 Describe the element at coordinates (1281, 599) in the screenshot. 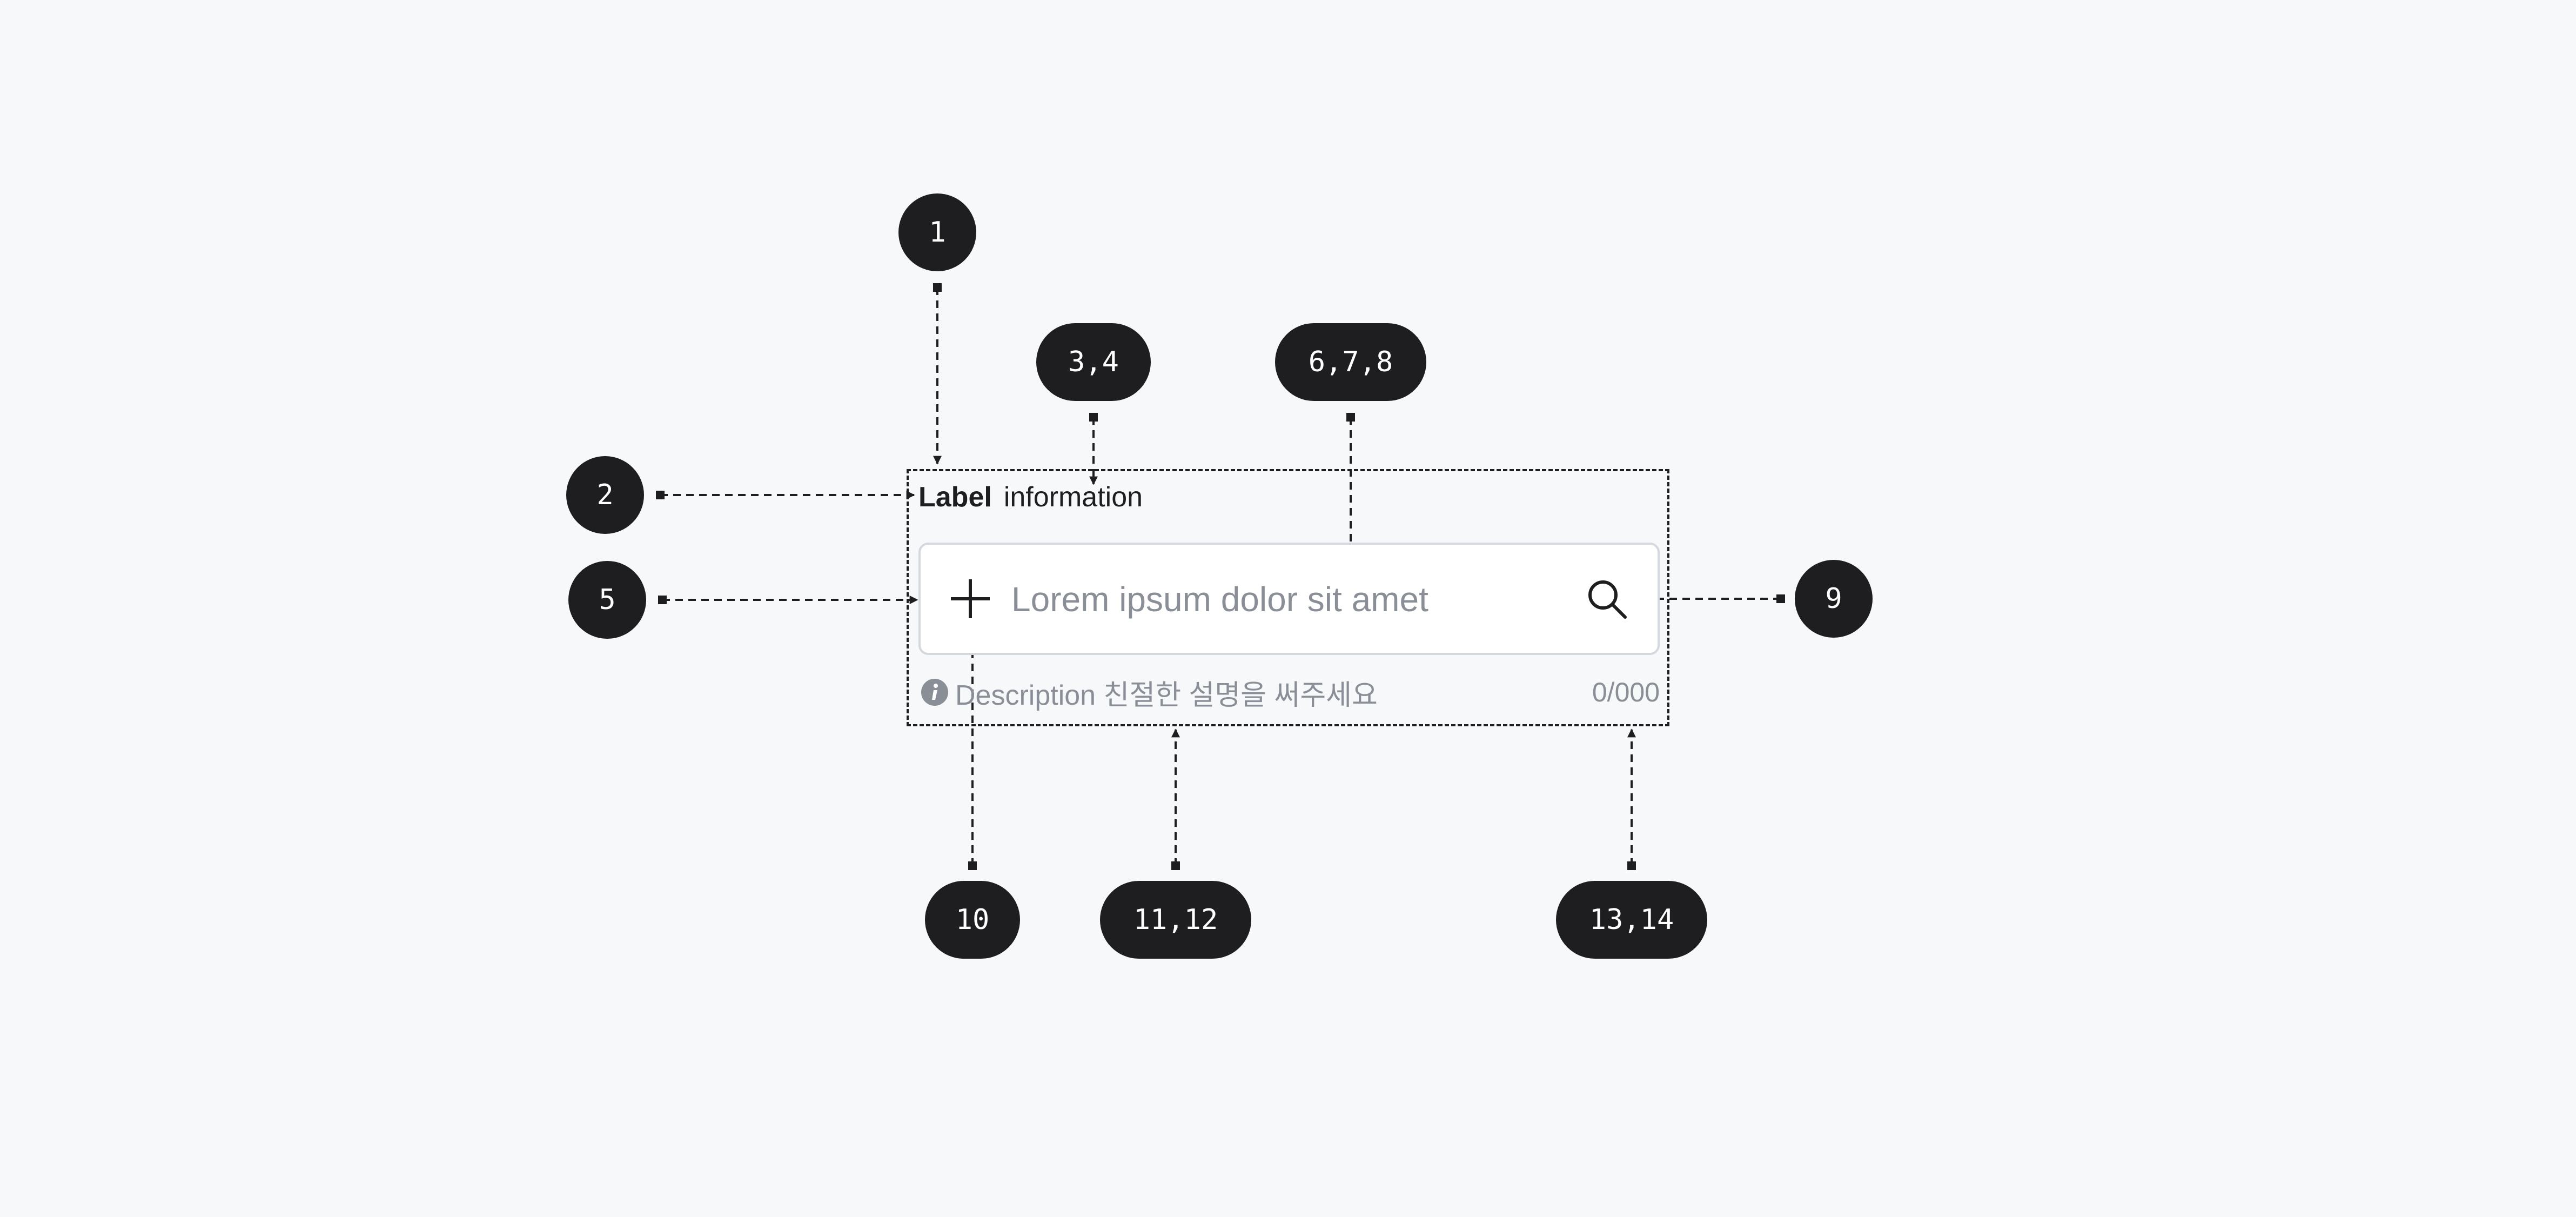

I see `search-input` at that location.